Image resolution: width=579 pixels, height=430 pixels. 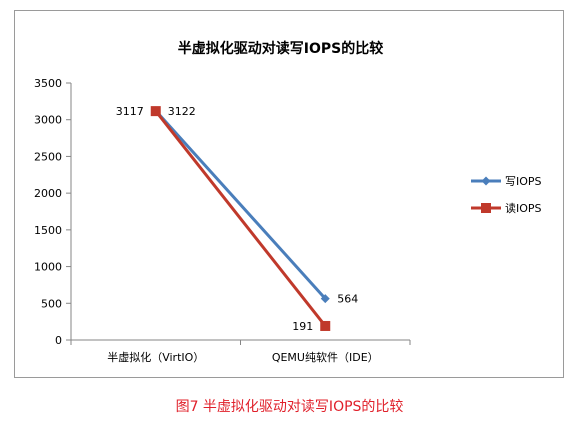 I want to click on data-label: 564, so click(x=347, y=299).